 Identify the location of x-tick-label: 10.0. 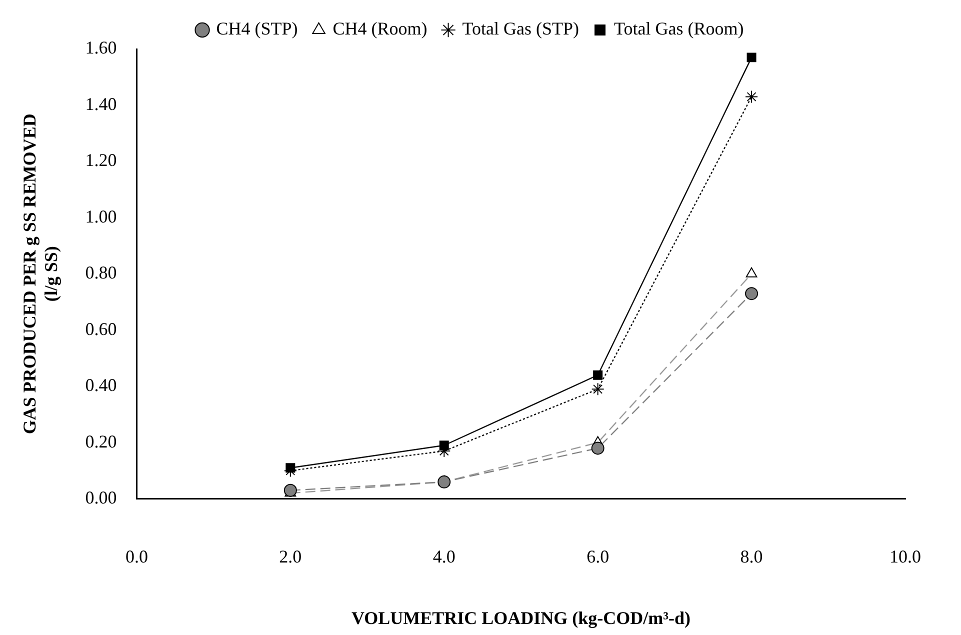
(905, 556).